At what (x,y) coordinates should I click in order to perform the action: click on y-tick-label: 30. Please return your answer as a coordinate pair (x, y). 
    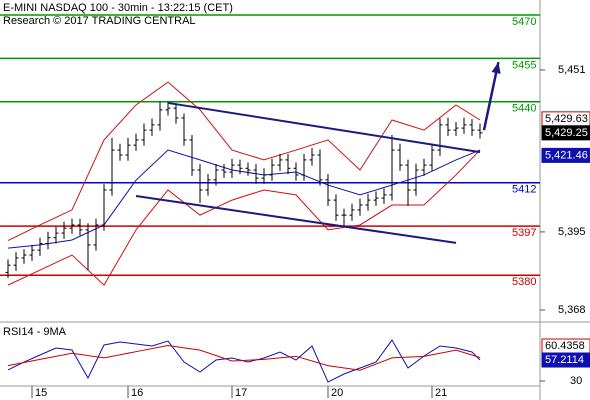
    Looking at the image, I should click on (576, 381).